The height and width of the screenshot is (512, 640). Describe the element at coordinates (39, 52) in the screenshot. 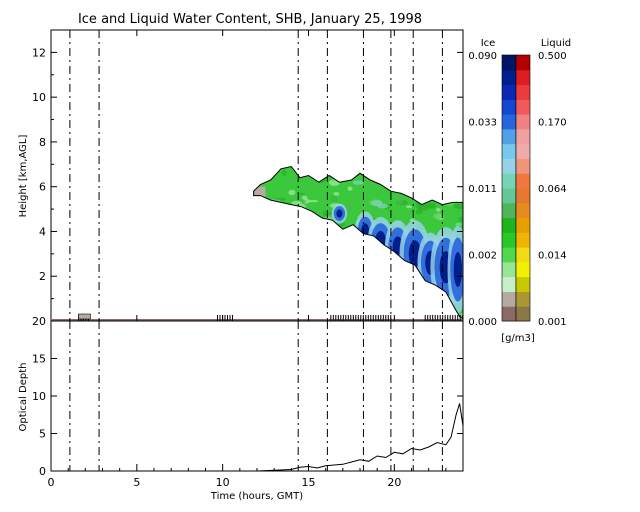

I see `top-y-tick-label: 12` at that location.